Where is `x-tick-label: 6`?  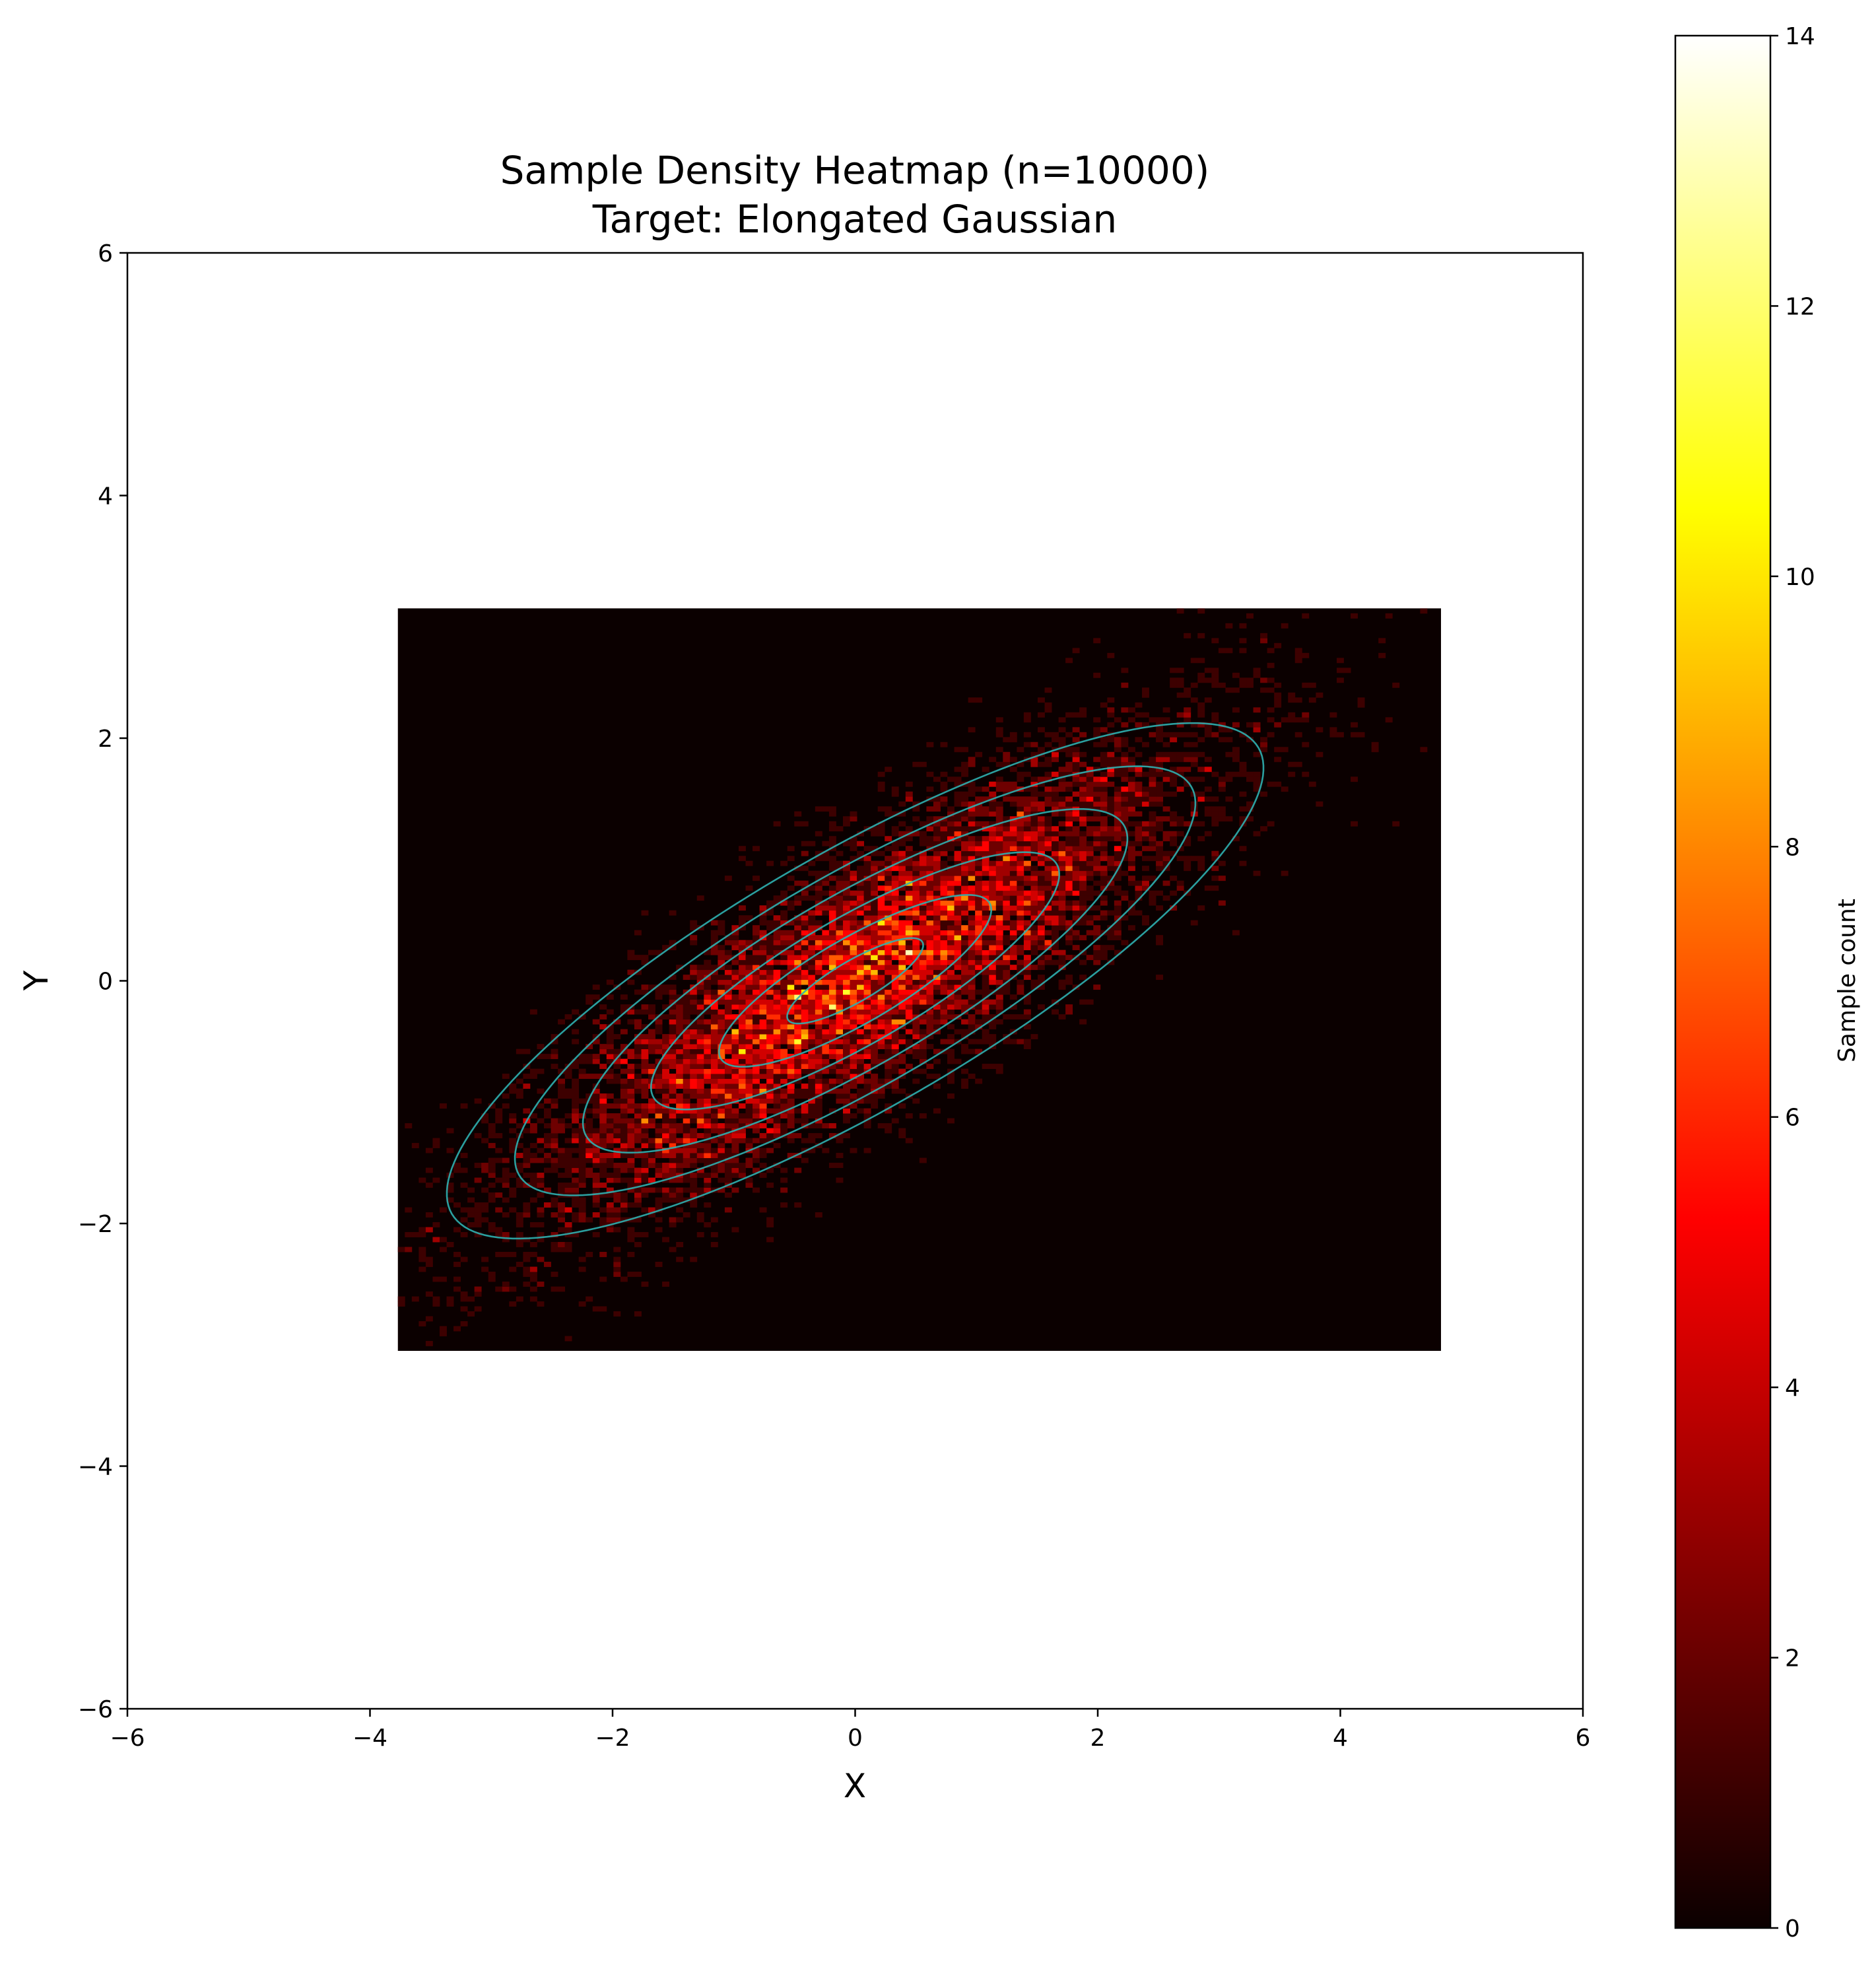 x-tick-label: 6 is located at coordinates (1583, 1739).